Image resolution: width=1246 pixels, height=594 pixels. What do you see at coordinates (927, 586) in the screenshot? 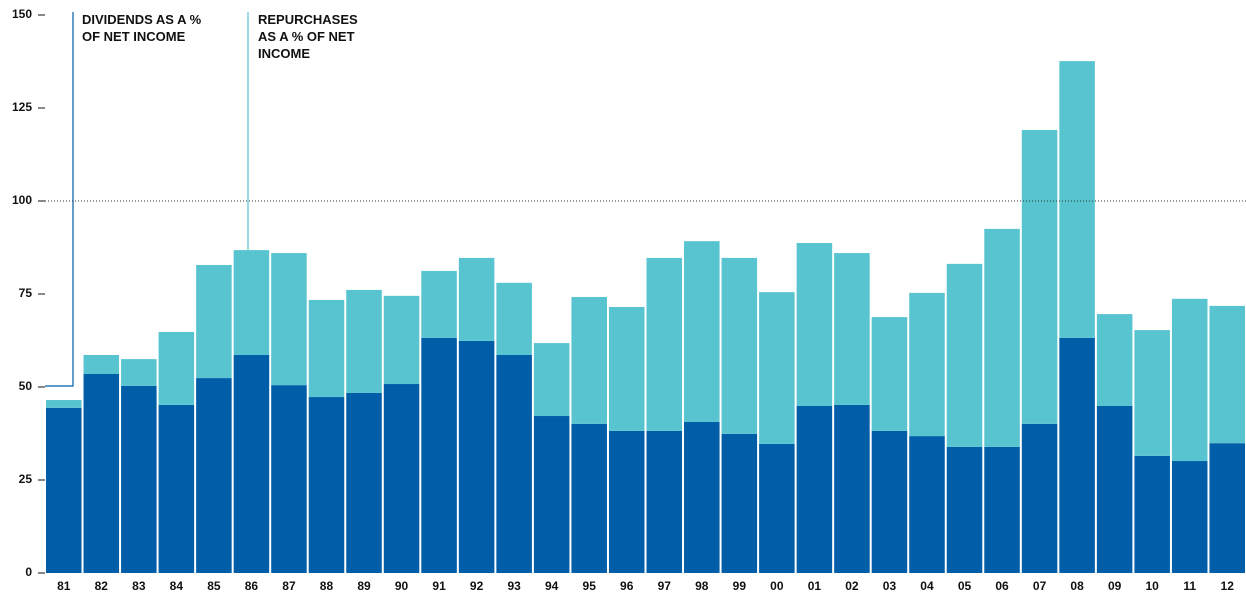
I see `x-tick-label: 04` at bounding box center [927, 586].